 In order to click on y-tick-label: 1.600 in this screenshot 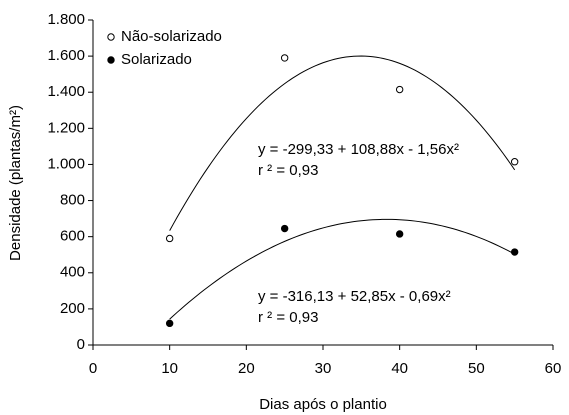, I will do `click(66, 55)`.